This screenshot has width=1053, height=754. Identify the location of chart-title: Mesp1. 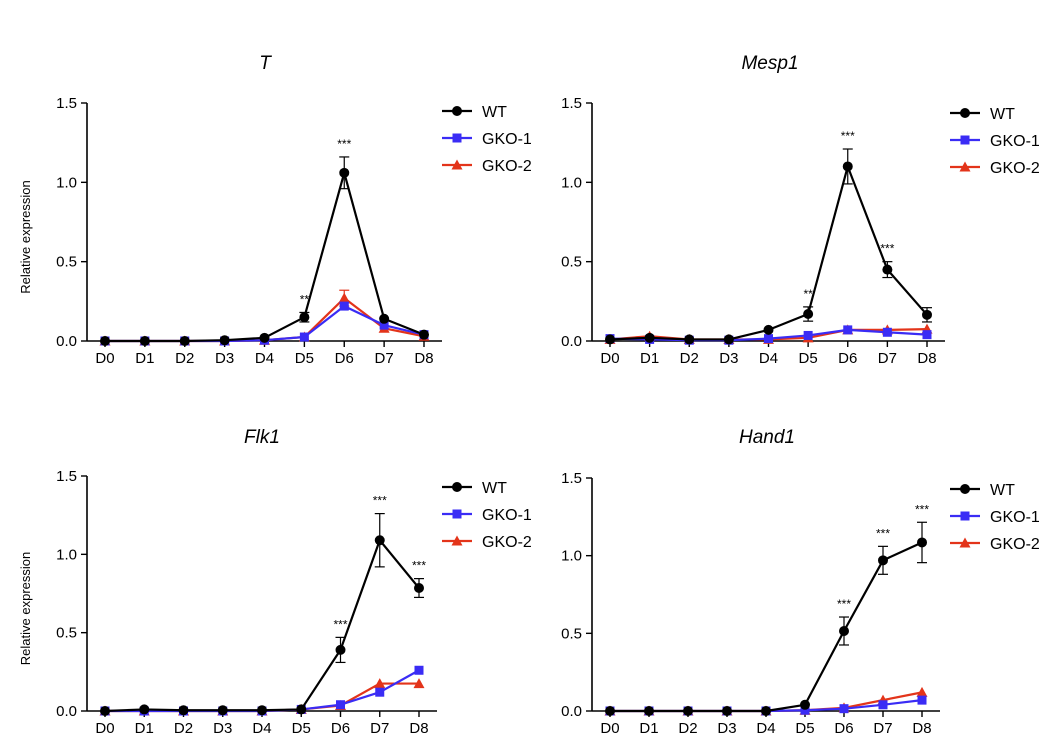
(769, 63).